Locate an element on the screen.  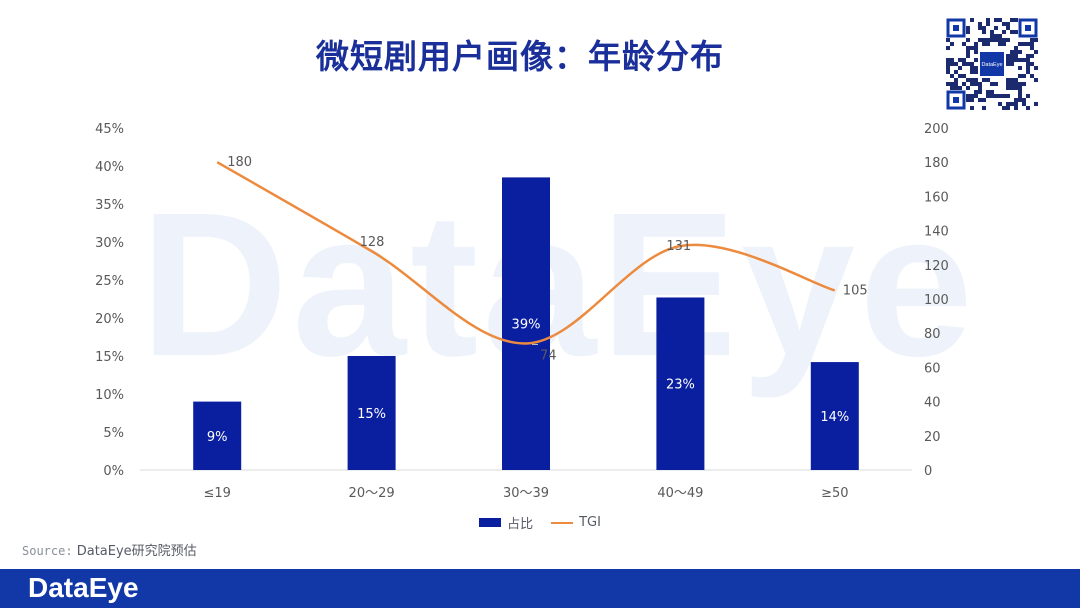
bar-data-label: 15% is located at coordinates (371, 414).